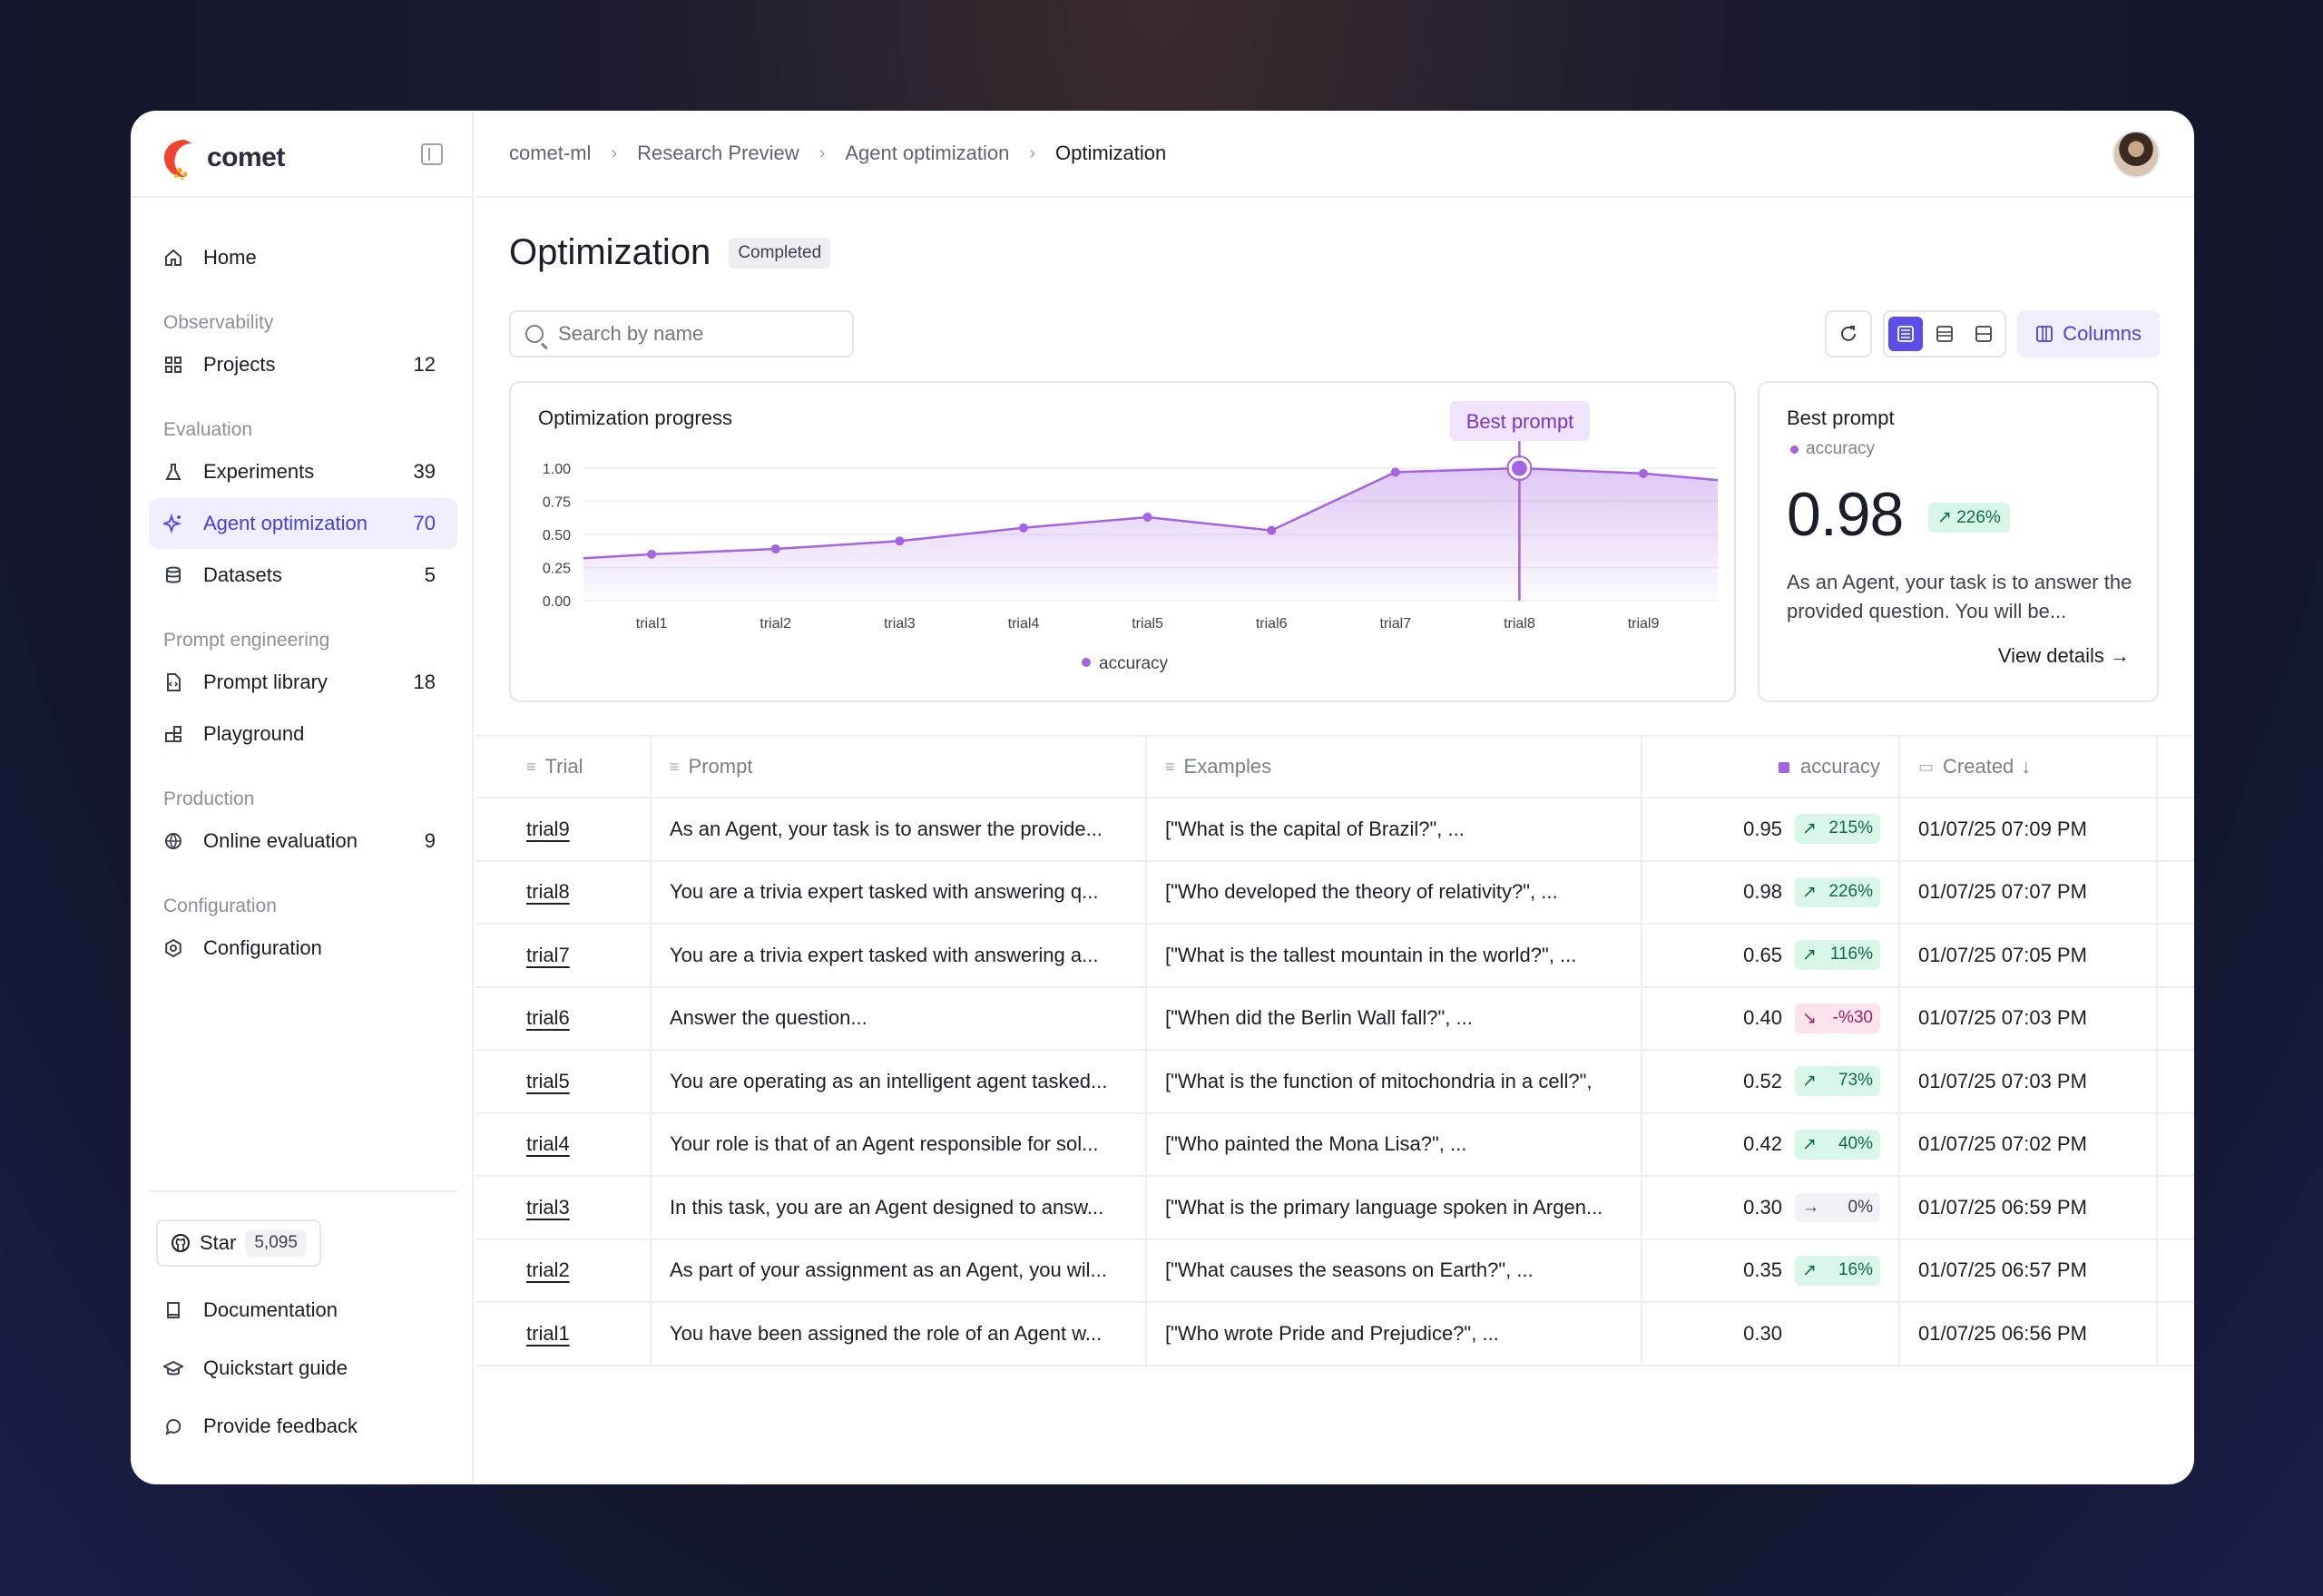 This screenshot has width=2323, height=1596. What do you see at coordinates (2050, 655) in the screenshot?
I see `view-details-label: View details` at bounding box center [2050, 655].